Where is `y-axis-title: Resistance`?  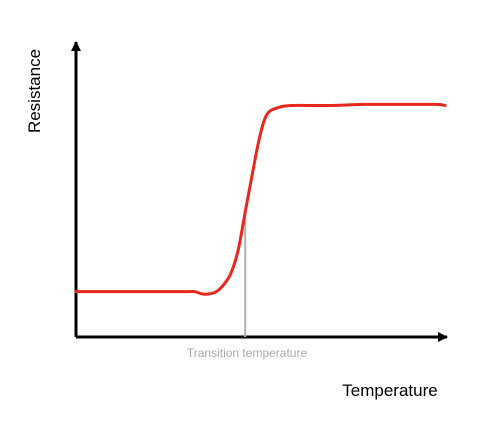 y-axis-title: Resistance is located at coordinates (34, 91).